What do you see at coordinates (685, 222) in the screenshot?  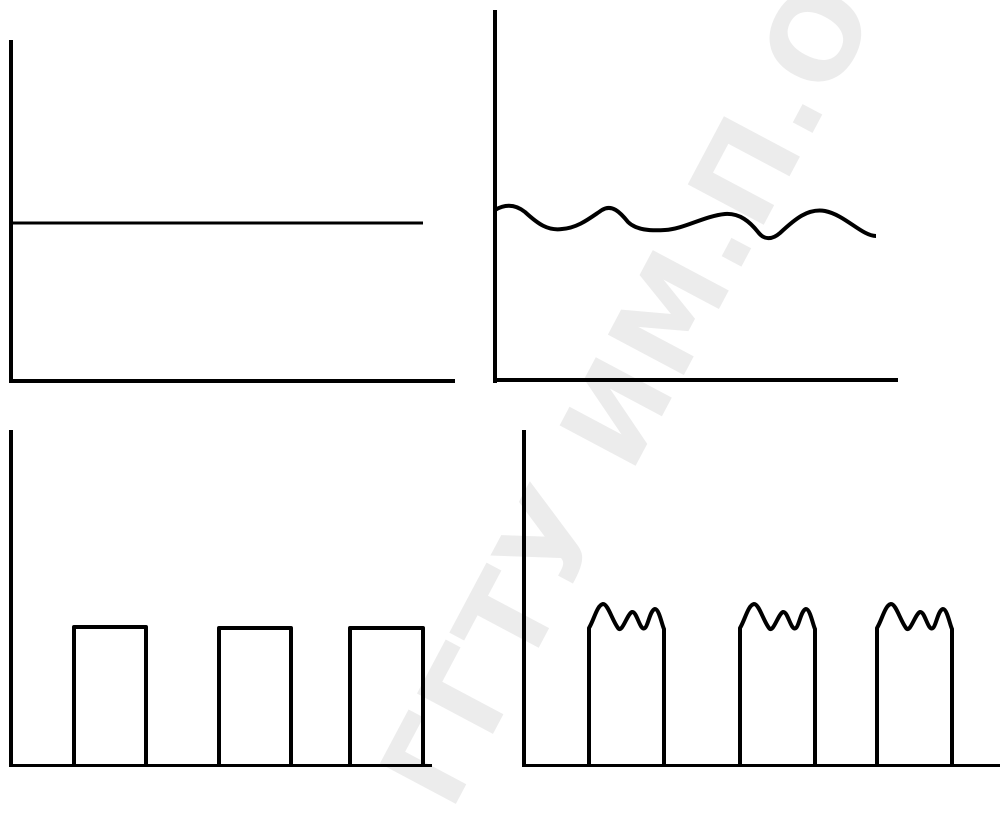 I see `wavy-signal-line` at bounding box center [685, 222].